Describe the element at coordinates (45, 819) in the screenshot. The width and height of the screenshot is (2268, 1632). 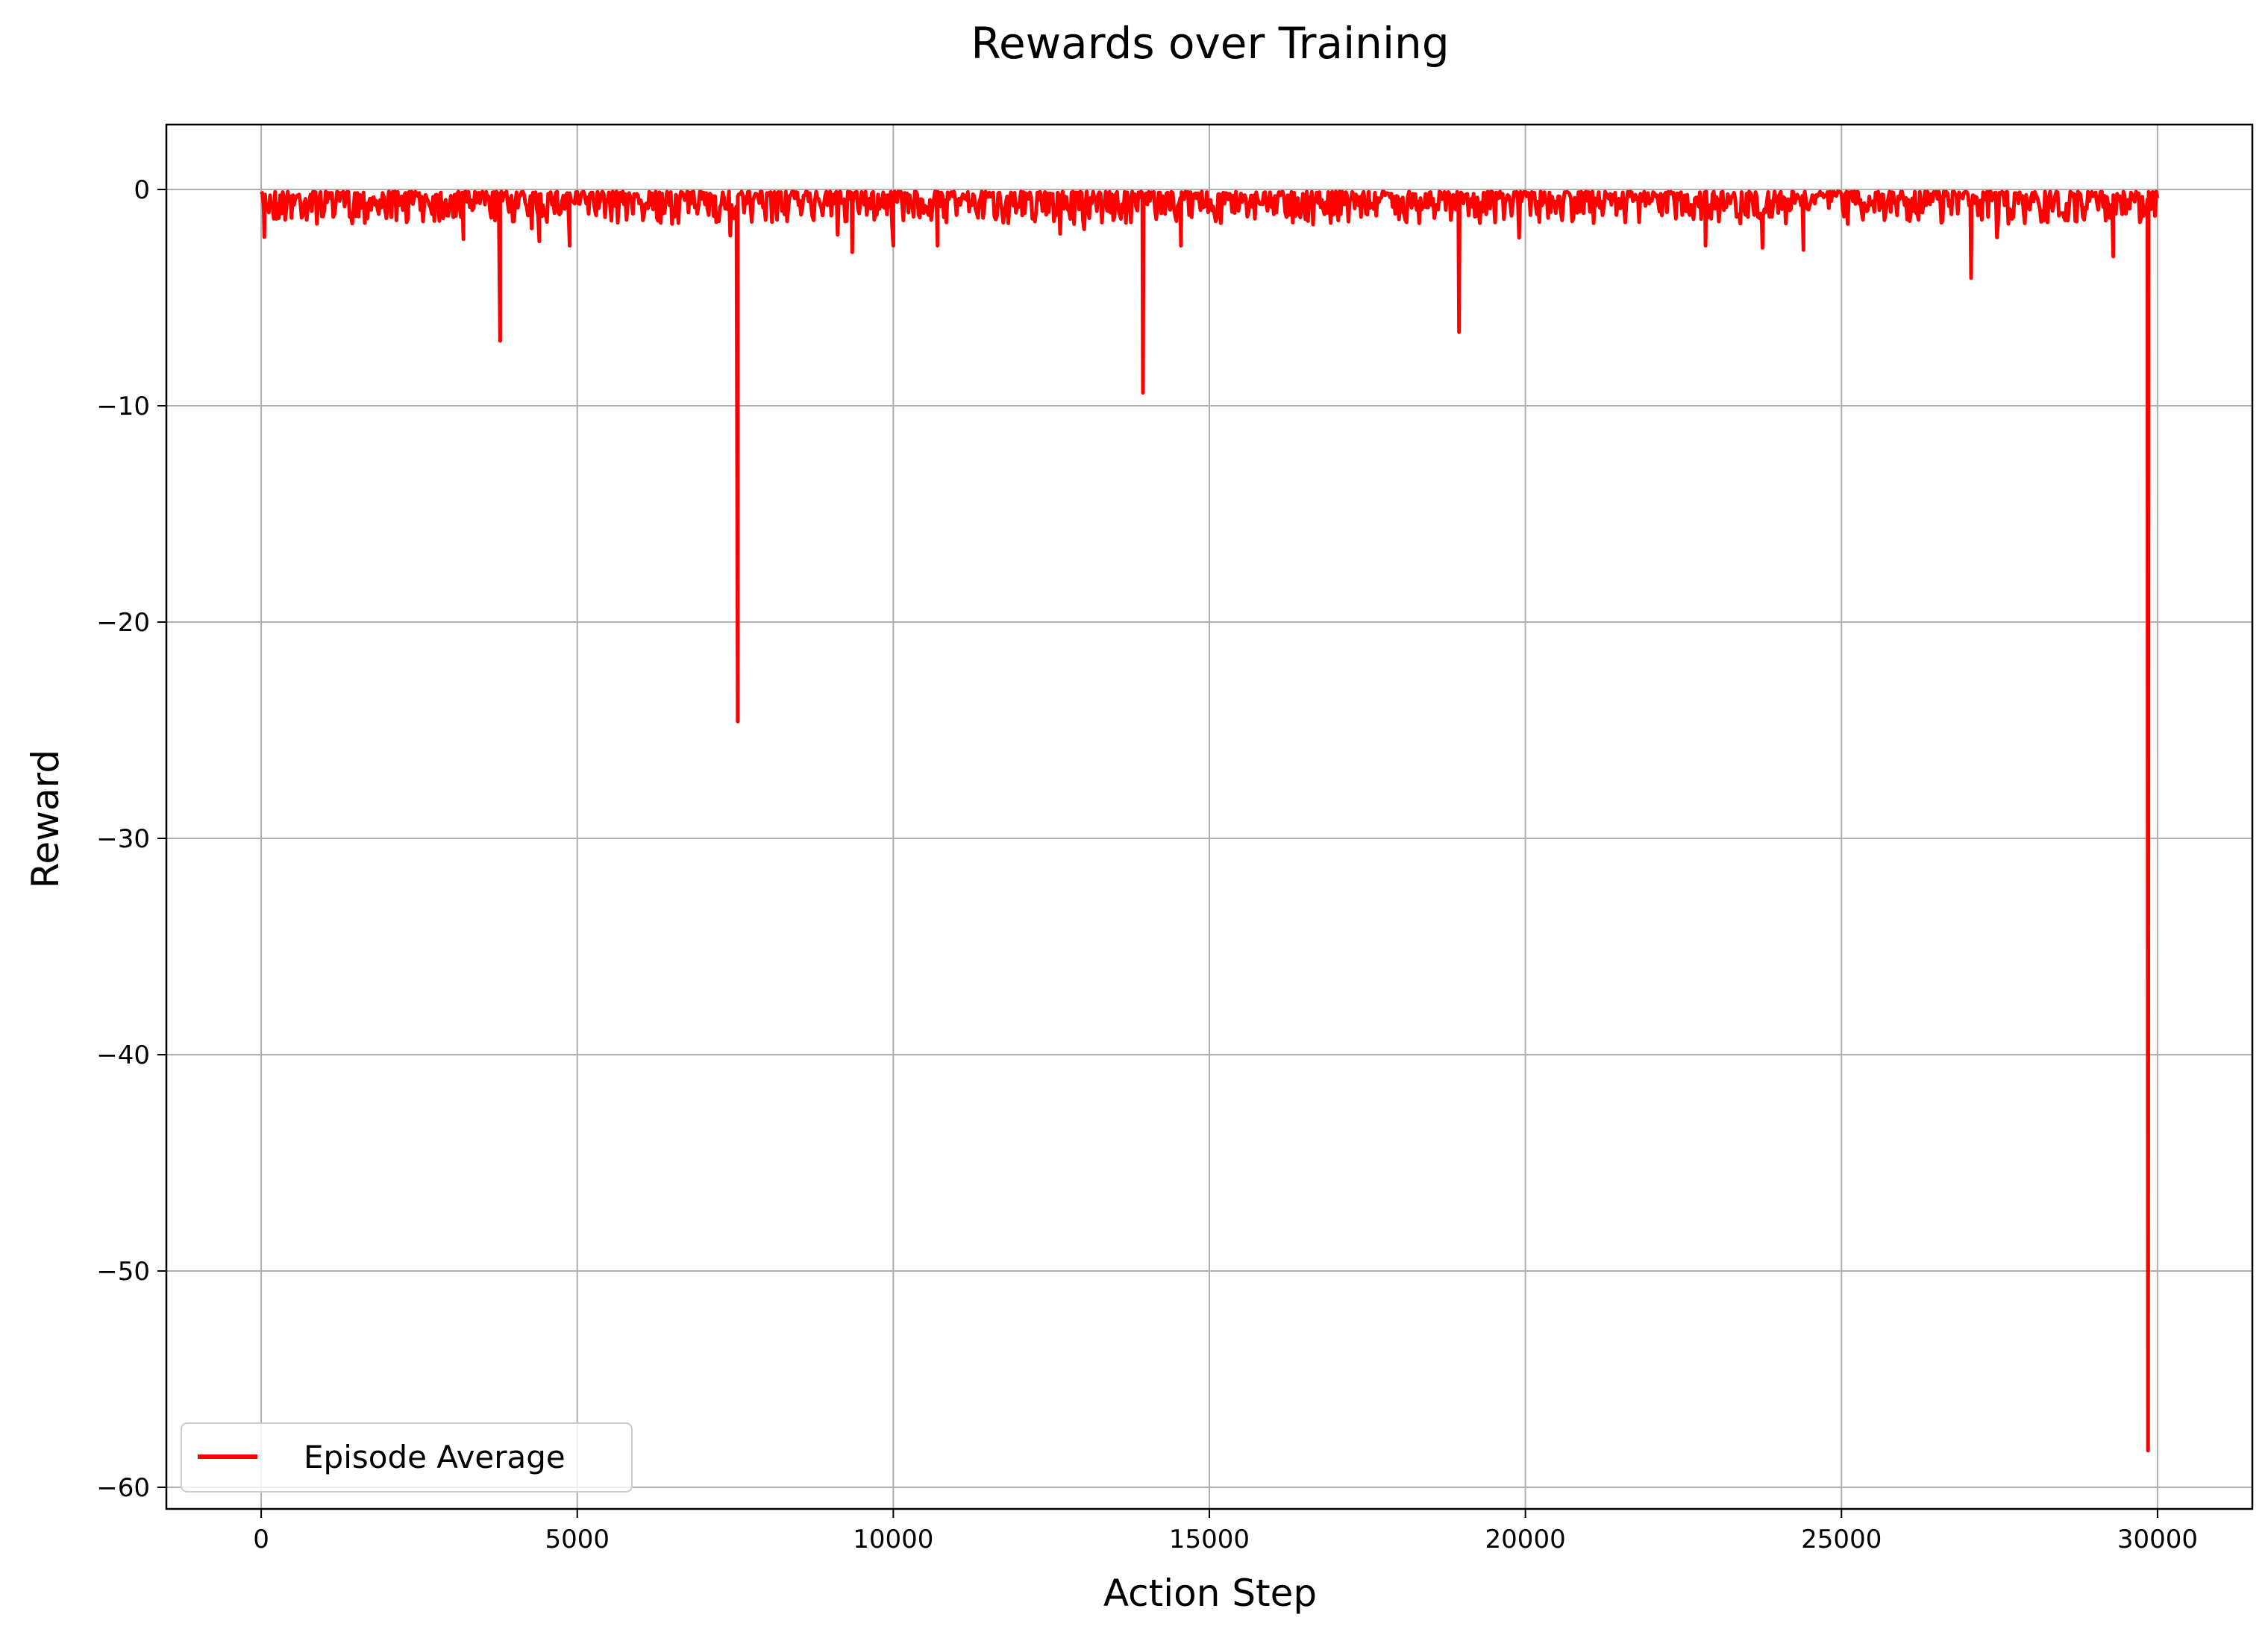
I see `y-axis-title: Reward` at that location.